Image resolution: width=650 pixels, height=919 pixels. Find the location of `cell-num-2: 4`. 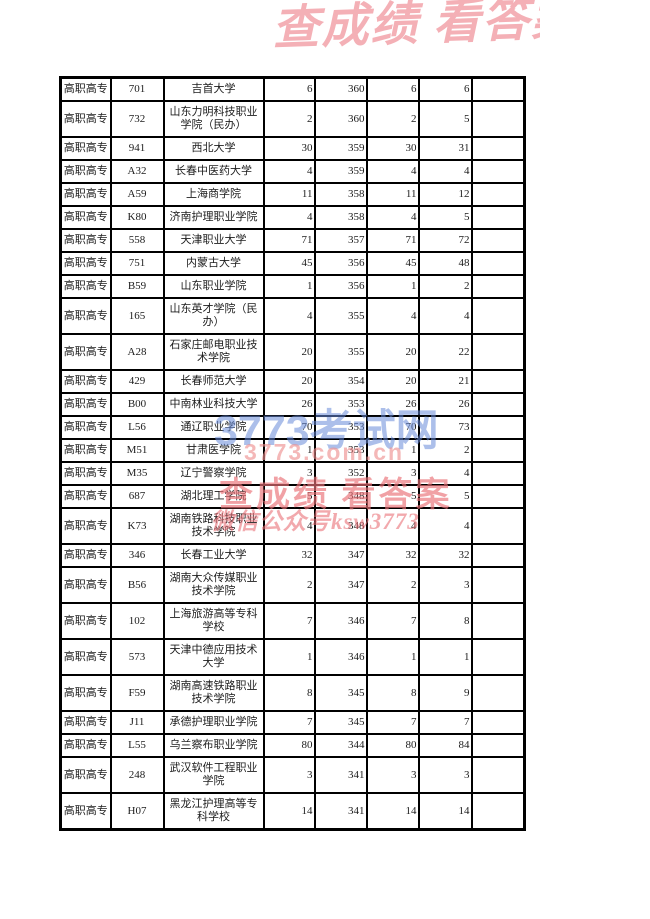

cell-num-2: 4 is located at coordinates (392, 217).